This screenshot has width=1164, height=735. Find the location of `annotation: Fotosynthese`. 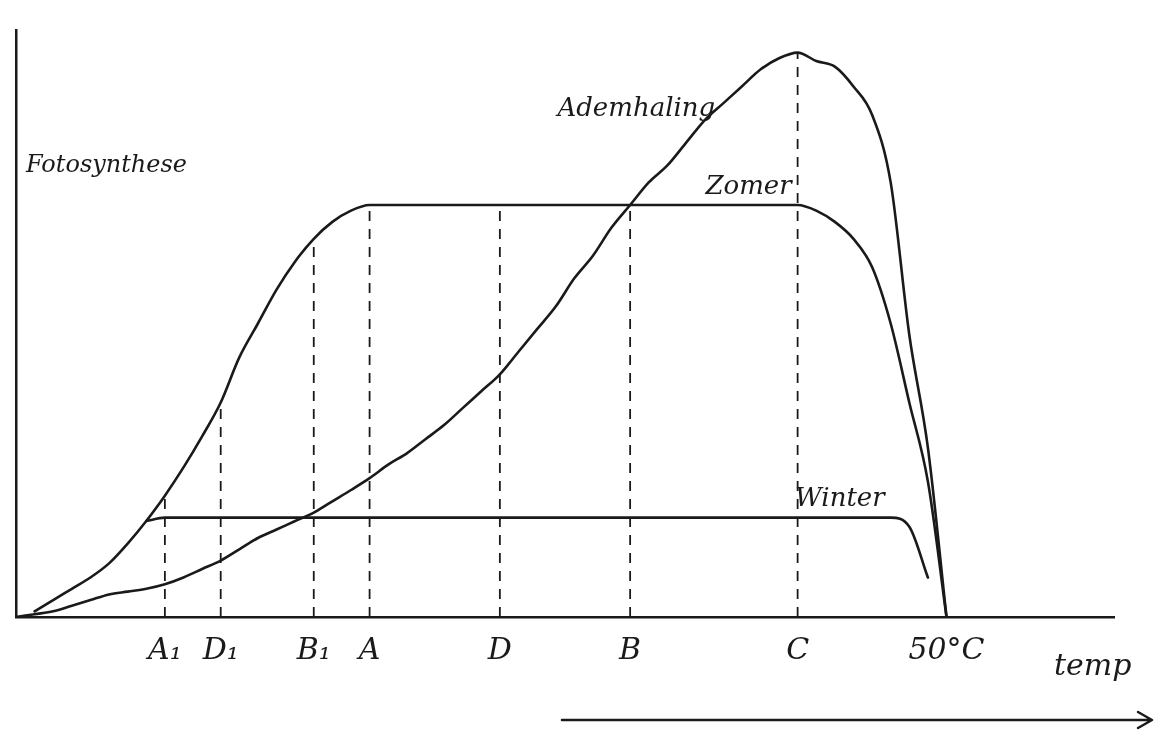

annotation: Fotosynthese is located at coordinates (107, 164).